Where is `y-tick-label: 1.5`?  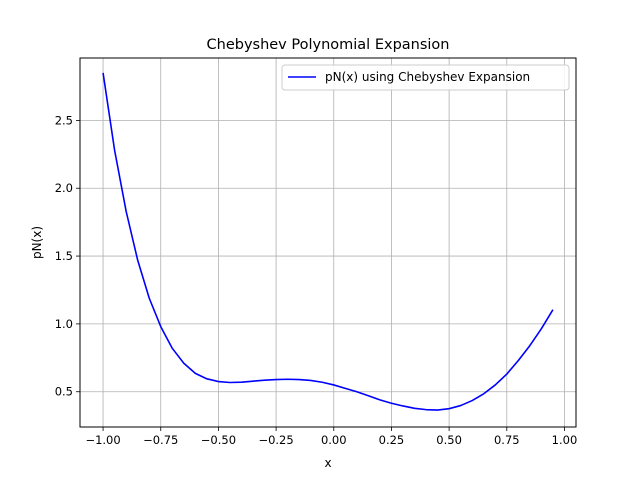
y-tick-label: 1.5 is located at coordinates (64, 256).